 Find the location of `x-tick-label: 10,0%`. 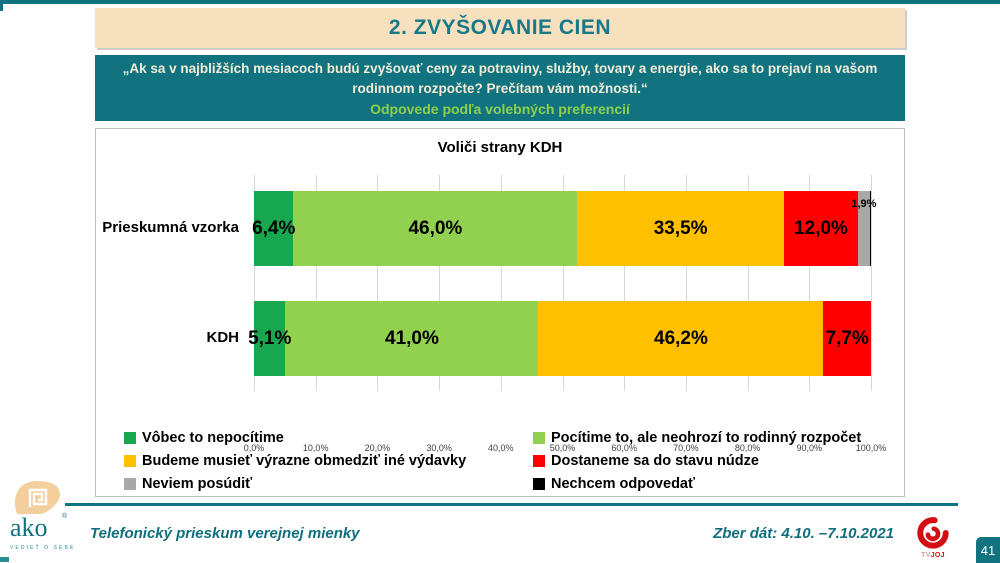

x-tick-label: 10,0% is located at coordinates (315, 448).